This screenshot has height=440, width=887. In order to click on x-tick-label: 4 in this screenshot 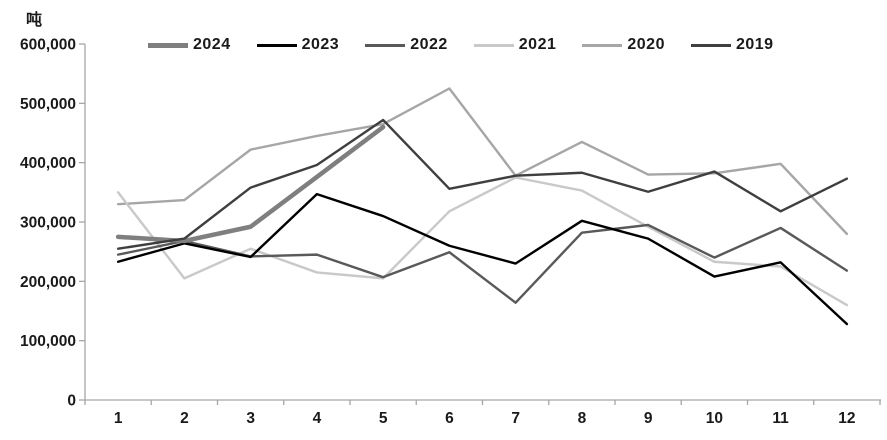, I will do `click(317, 418)`.